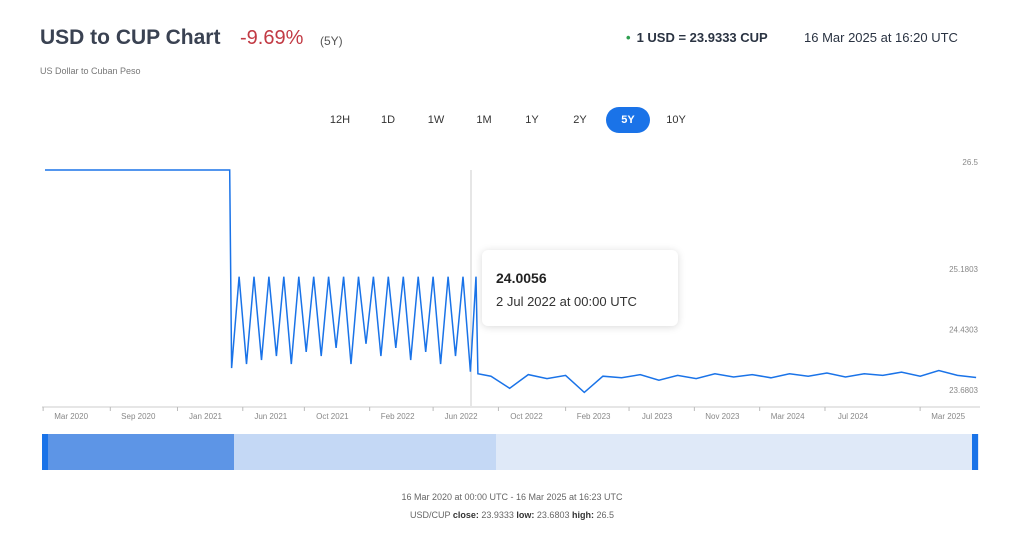 This screenshot has height=546, width=1024. I want to click on title: USD to CUP Chart, so click(130, 37).